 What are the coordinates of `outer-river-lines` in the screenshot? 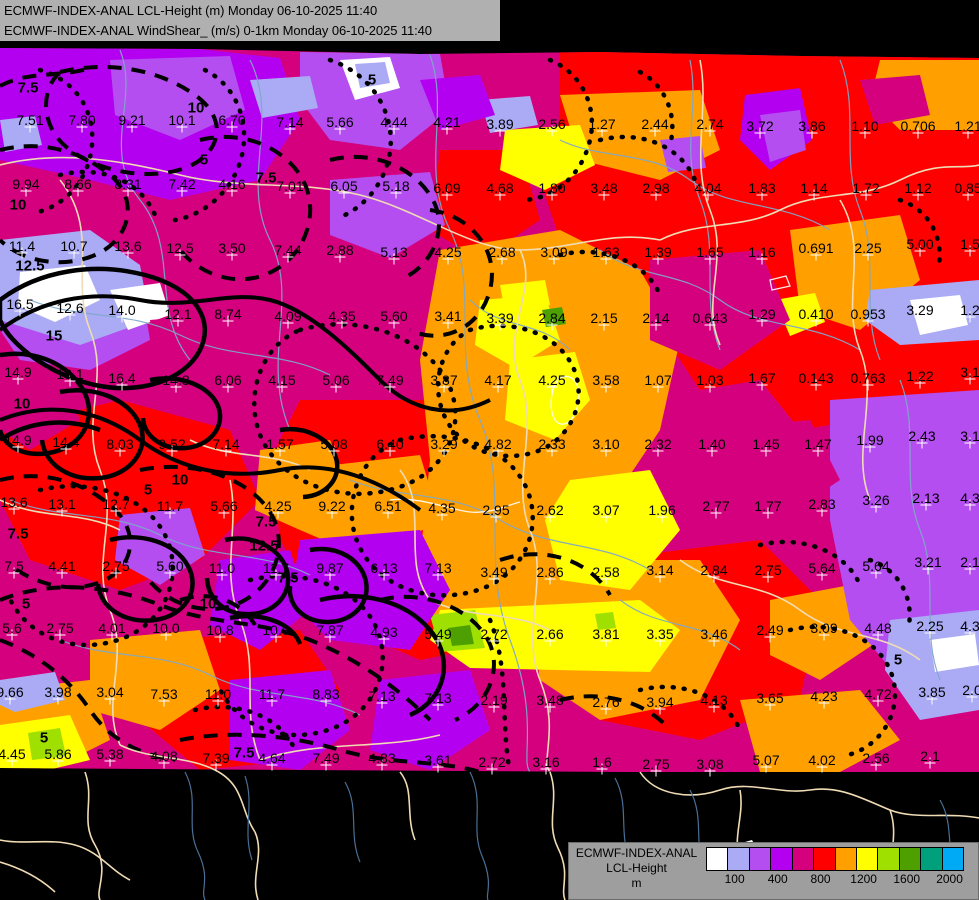 It's located at (571, 835).